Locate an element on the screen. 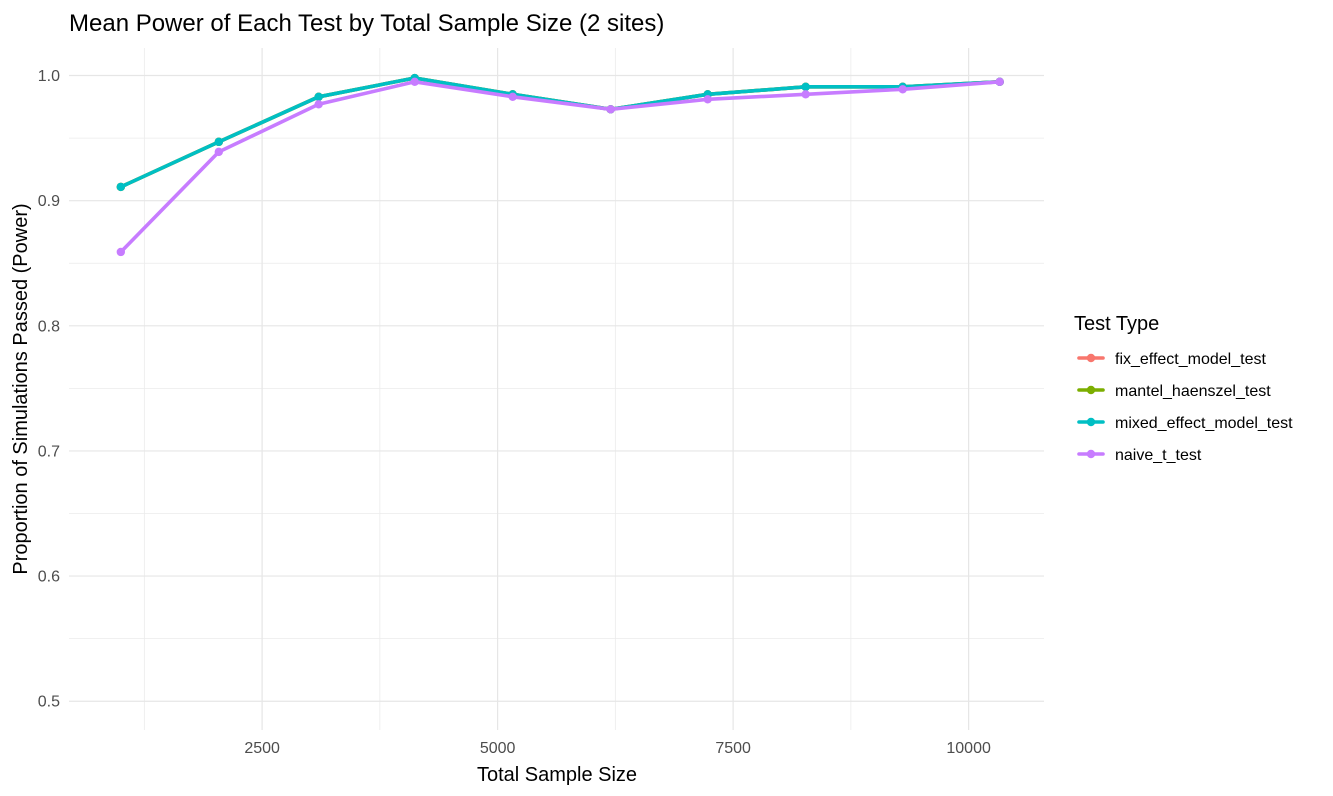  y-tick-label: 0.5 is located at coordinates (49, 702).